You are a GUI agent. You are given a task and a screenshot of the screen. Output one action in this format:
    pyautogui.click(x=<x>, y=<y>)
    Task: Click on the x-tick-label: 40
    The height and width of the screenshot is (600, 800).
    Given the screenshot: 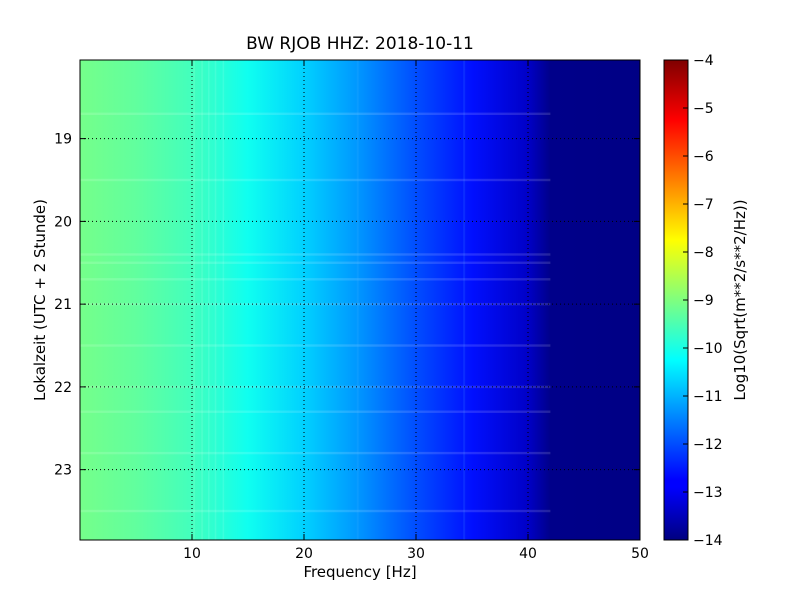 What is the action you would take?
    pyautogui.click(x=528, y=554)
    